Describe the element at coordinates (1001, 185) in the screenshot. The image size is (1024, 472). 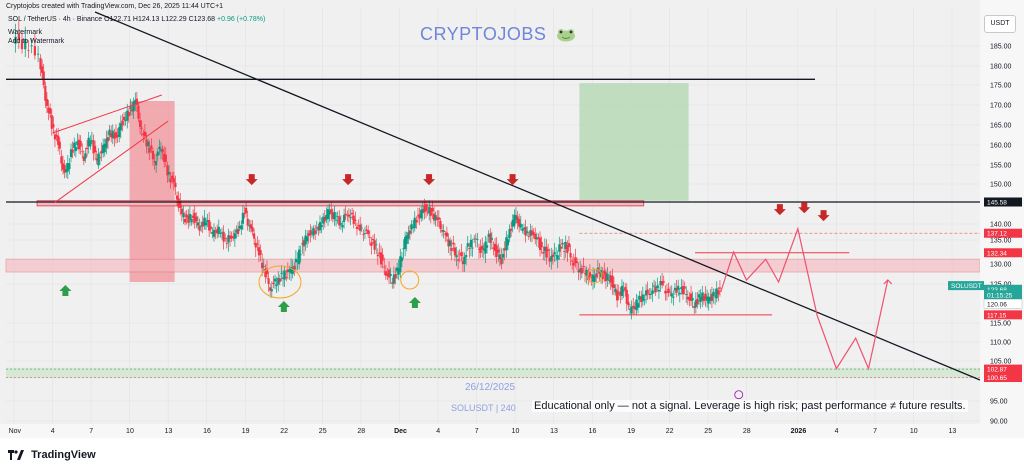
I see `y-tick-label: 150.00` at that location.